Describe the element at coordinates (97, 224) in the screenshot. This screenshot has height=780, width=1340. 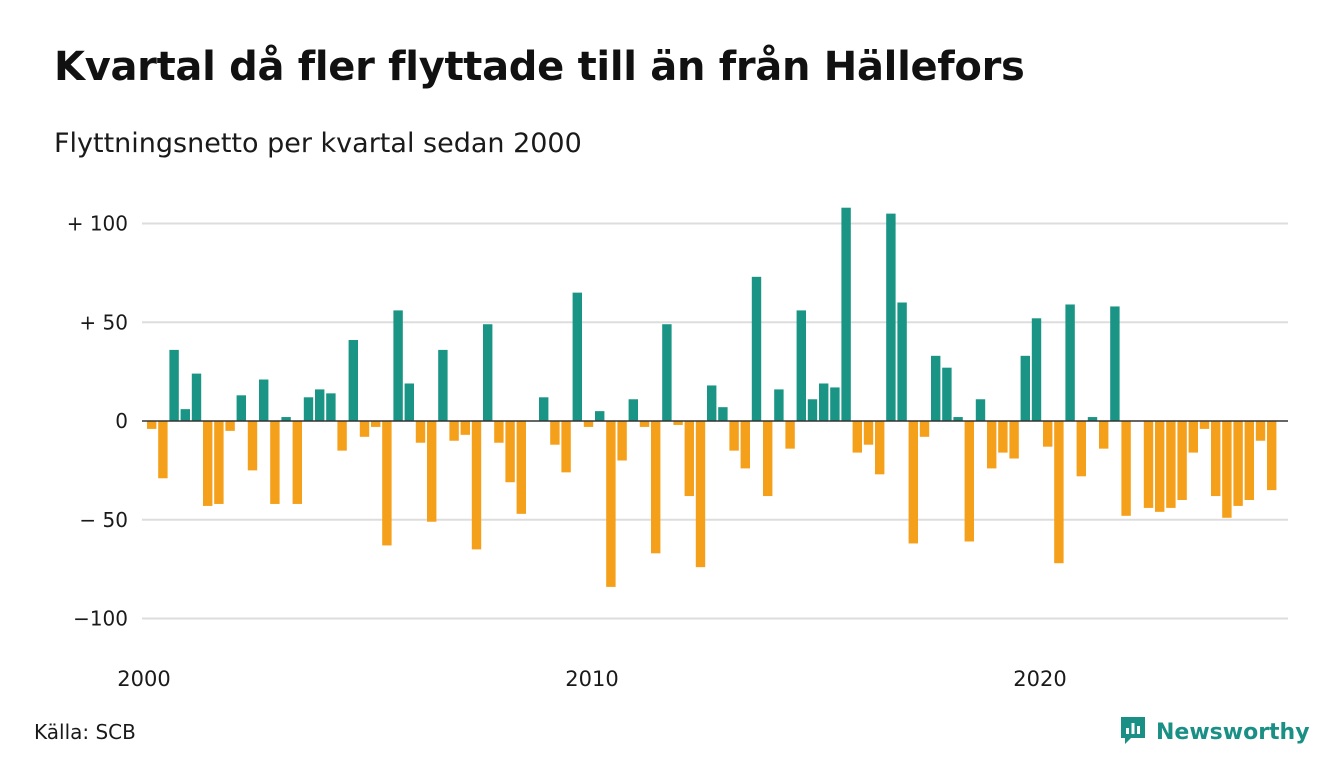
I see `y-tick-label: + 100` at that location.